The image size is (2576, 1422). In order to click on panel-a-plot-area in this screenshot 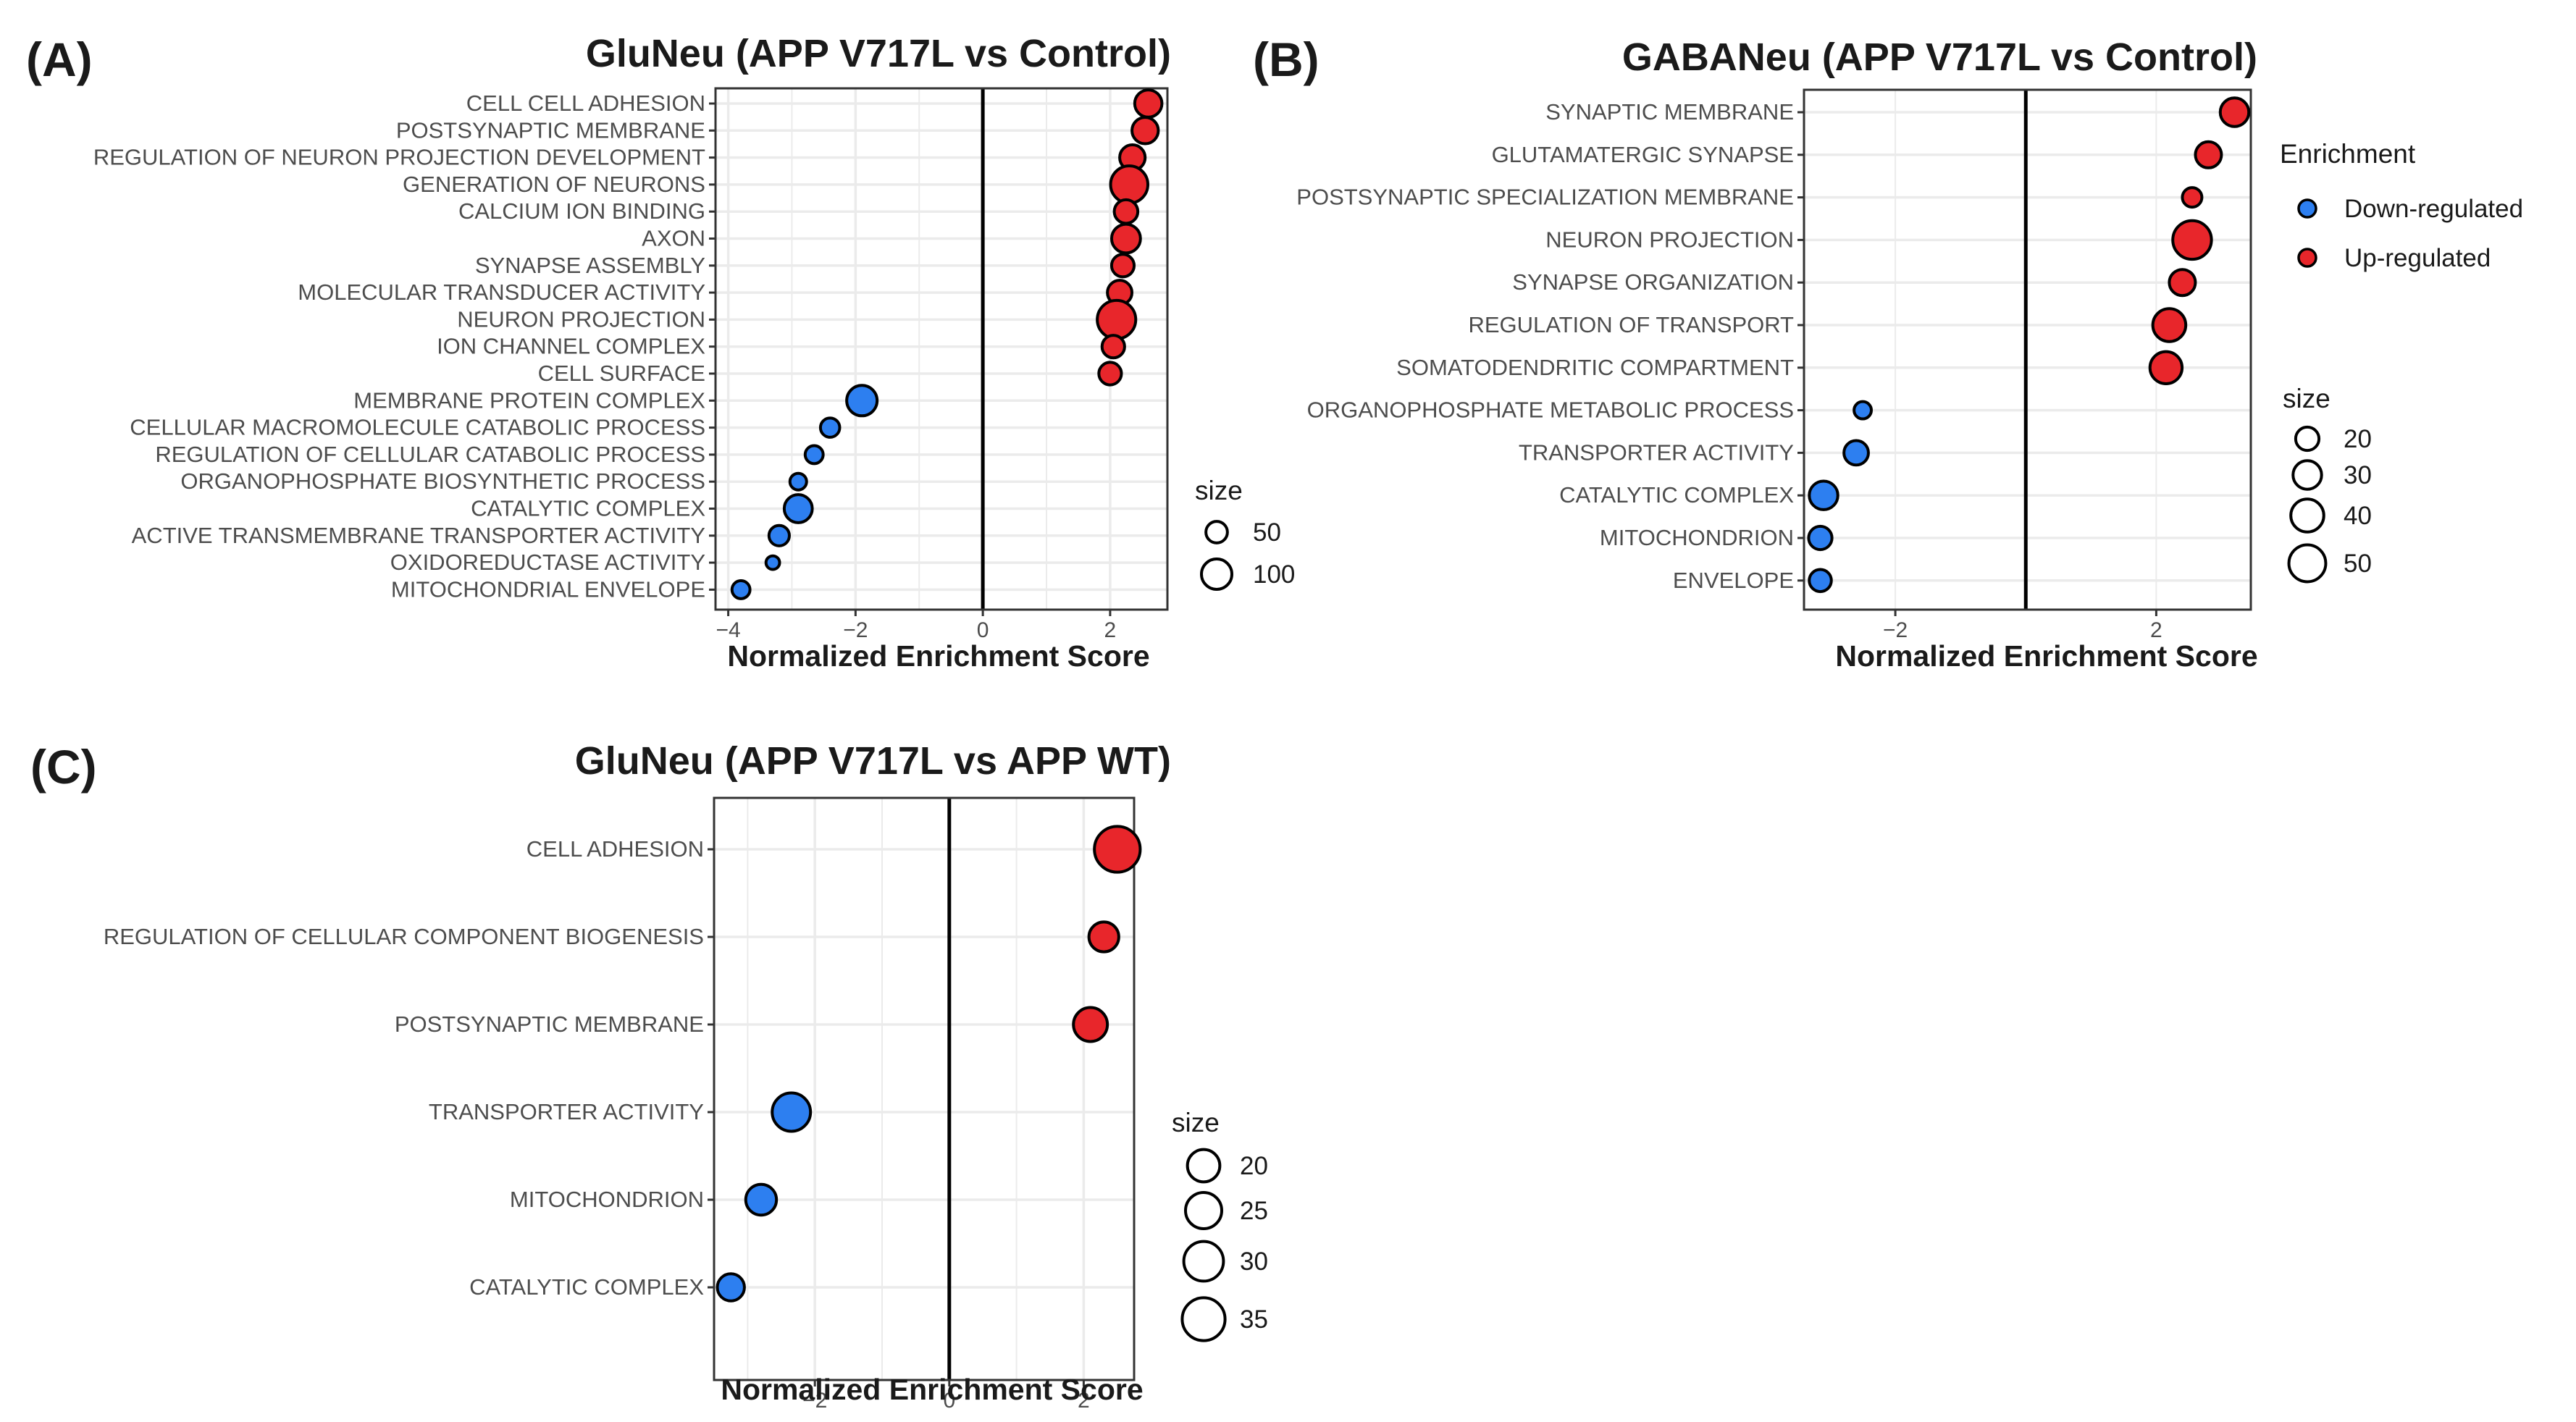, I will do `click(941, 349)`.